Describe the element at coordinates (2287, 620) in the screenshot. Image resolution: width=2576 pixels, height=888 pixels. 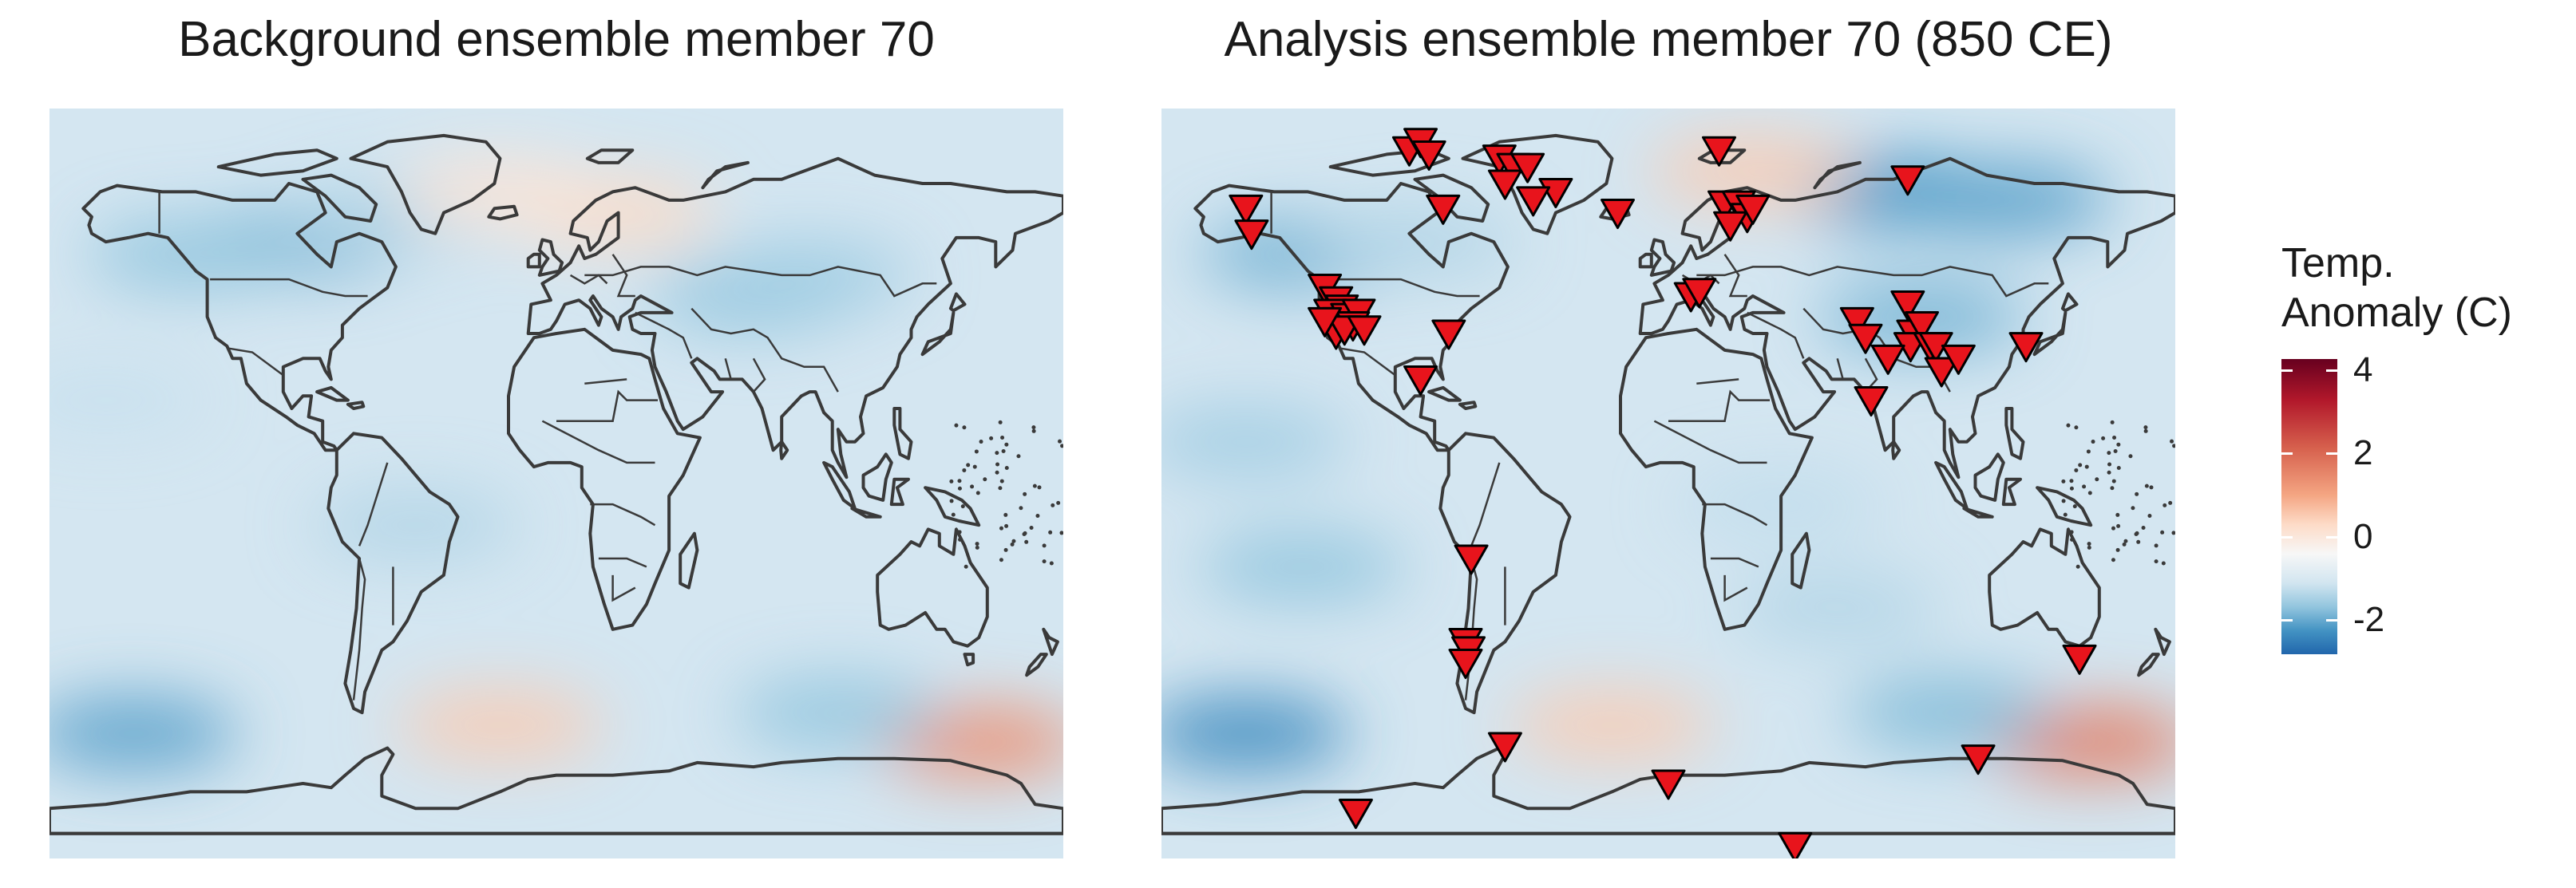
I see `tick-mark-neg2` at that location.